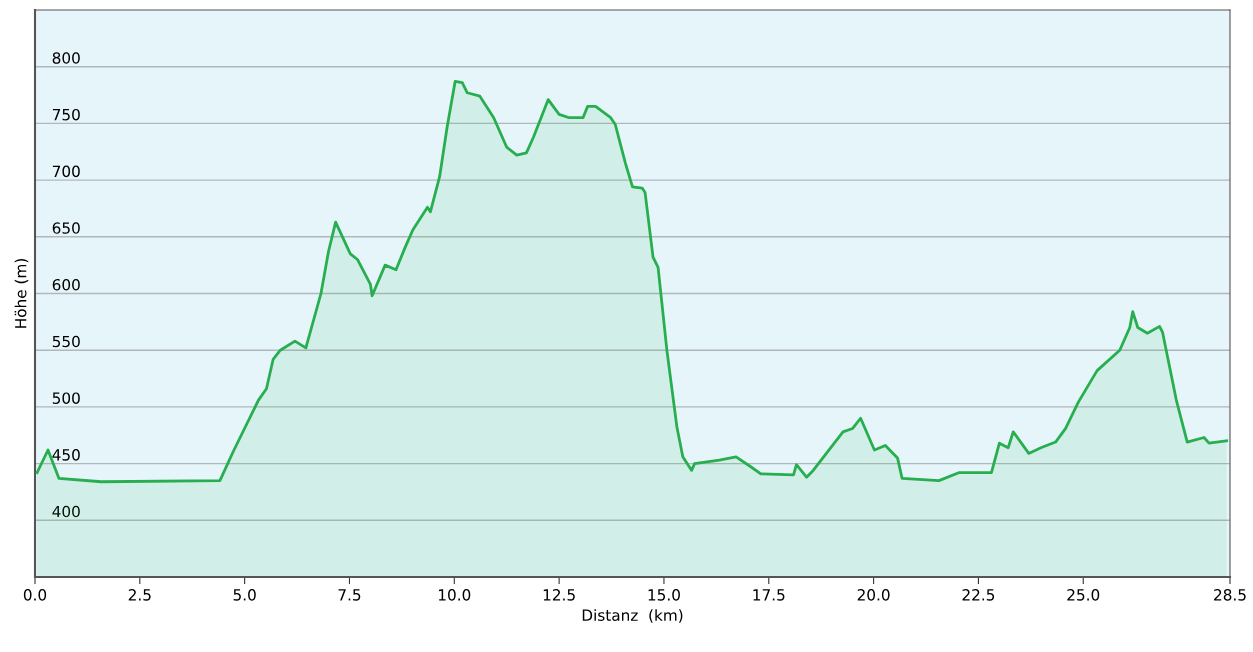  Describe the element at coordinates (66, 341) in the screenshot. I see `y-tick-label: 550` at that location.